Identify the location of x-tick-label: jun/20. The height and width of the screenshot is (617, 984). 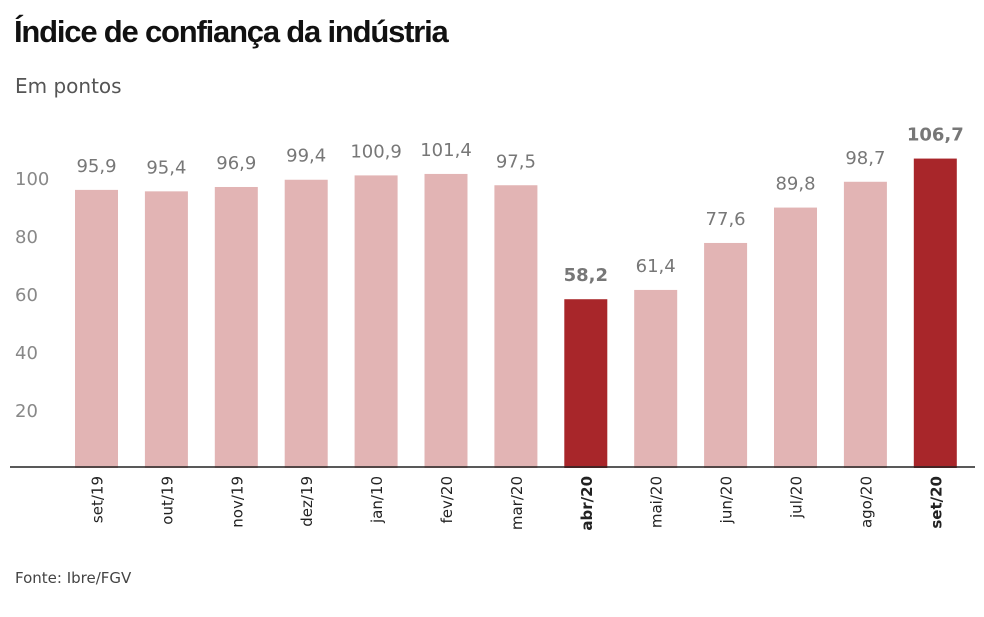
(727, 500).